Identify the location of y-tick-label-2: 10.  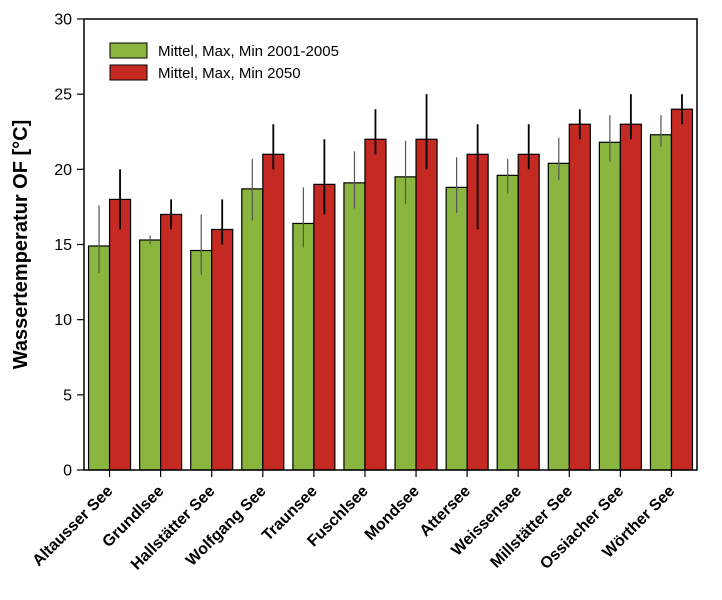
(63, 320).